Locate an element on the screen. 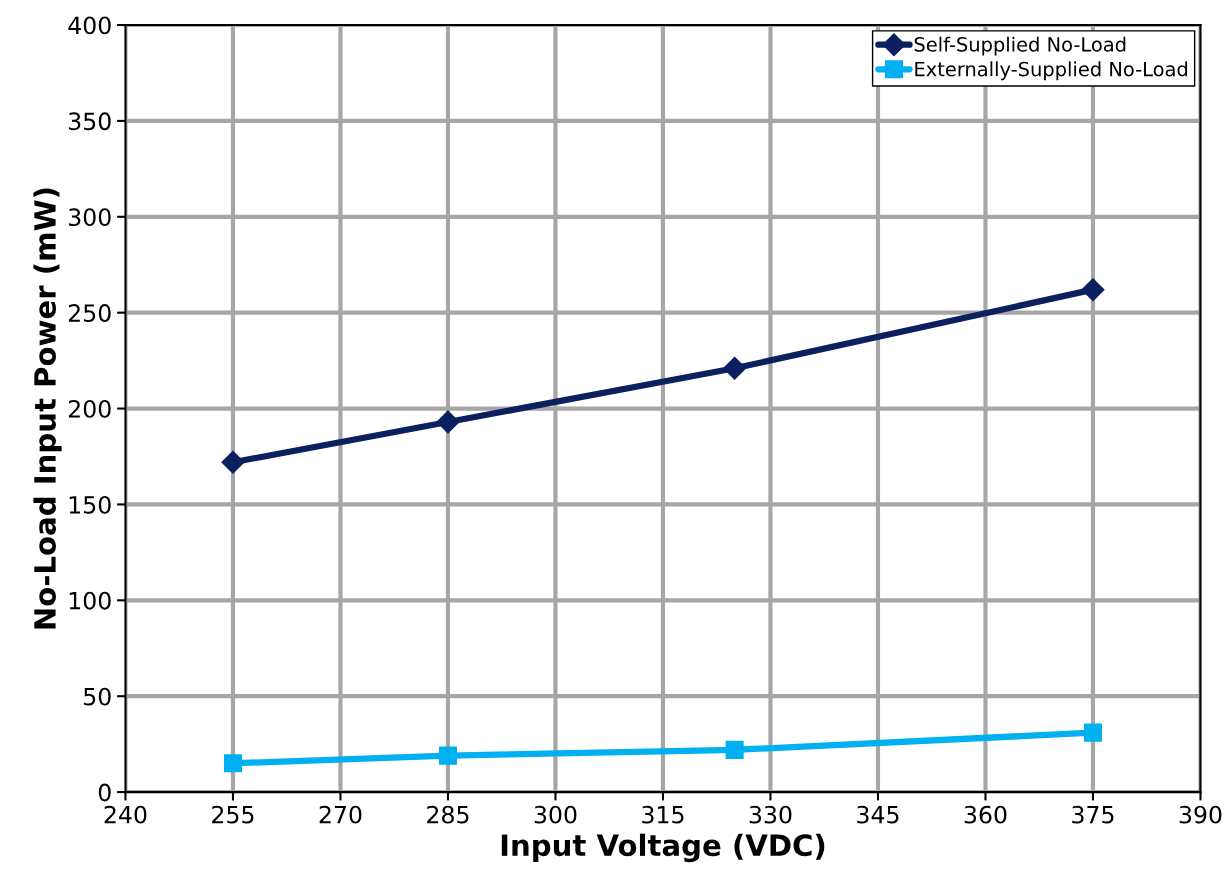  y-tick-label: 250 is located at coordinates (89, 313).